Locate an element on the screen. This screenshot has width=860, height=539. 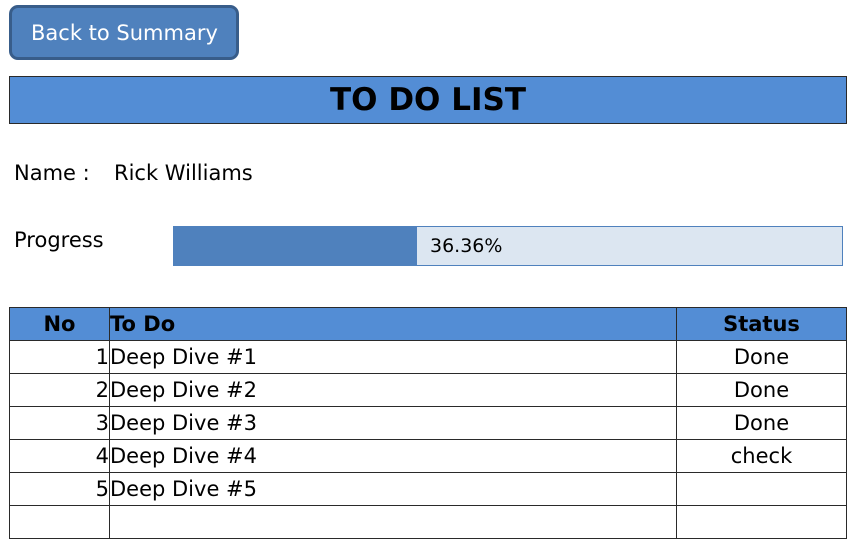
row-todo: Deep Dive #2 is located at coordinates (393, 390).